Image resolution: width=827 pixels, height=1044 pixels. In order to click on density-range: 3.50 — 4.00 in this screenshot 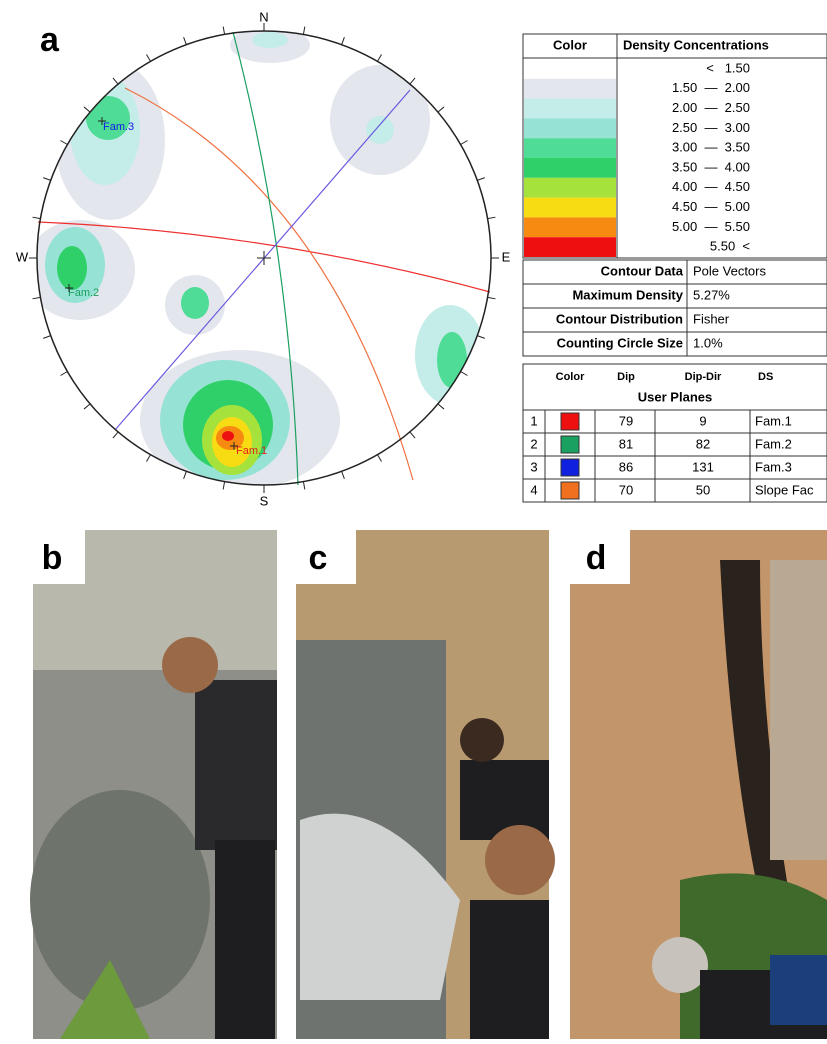, I will do `click(711, 166)`.